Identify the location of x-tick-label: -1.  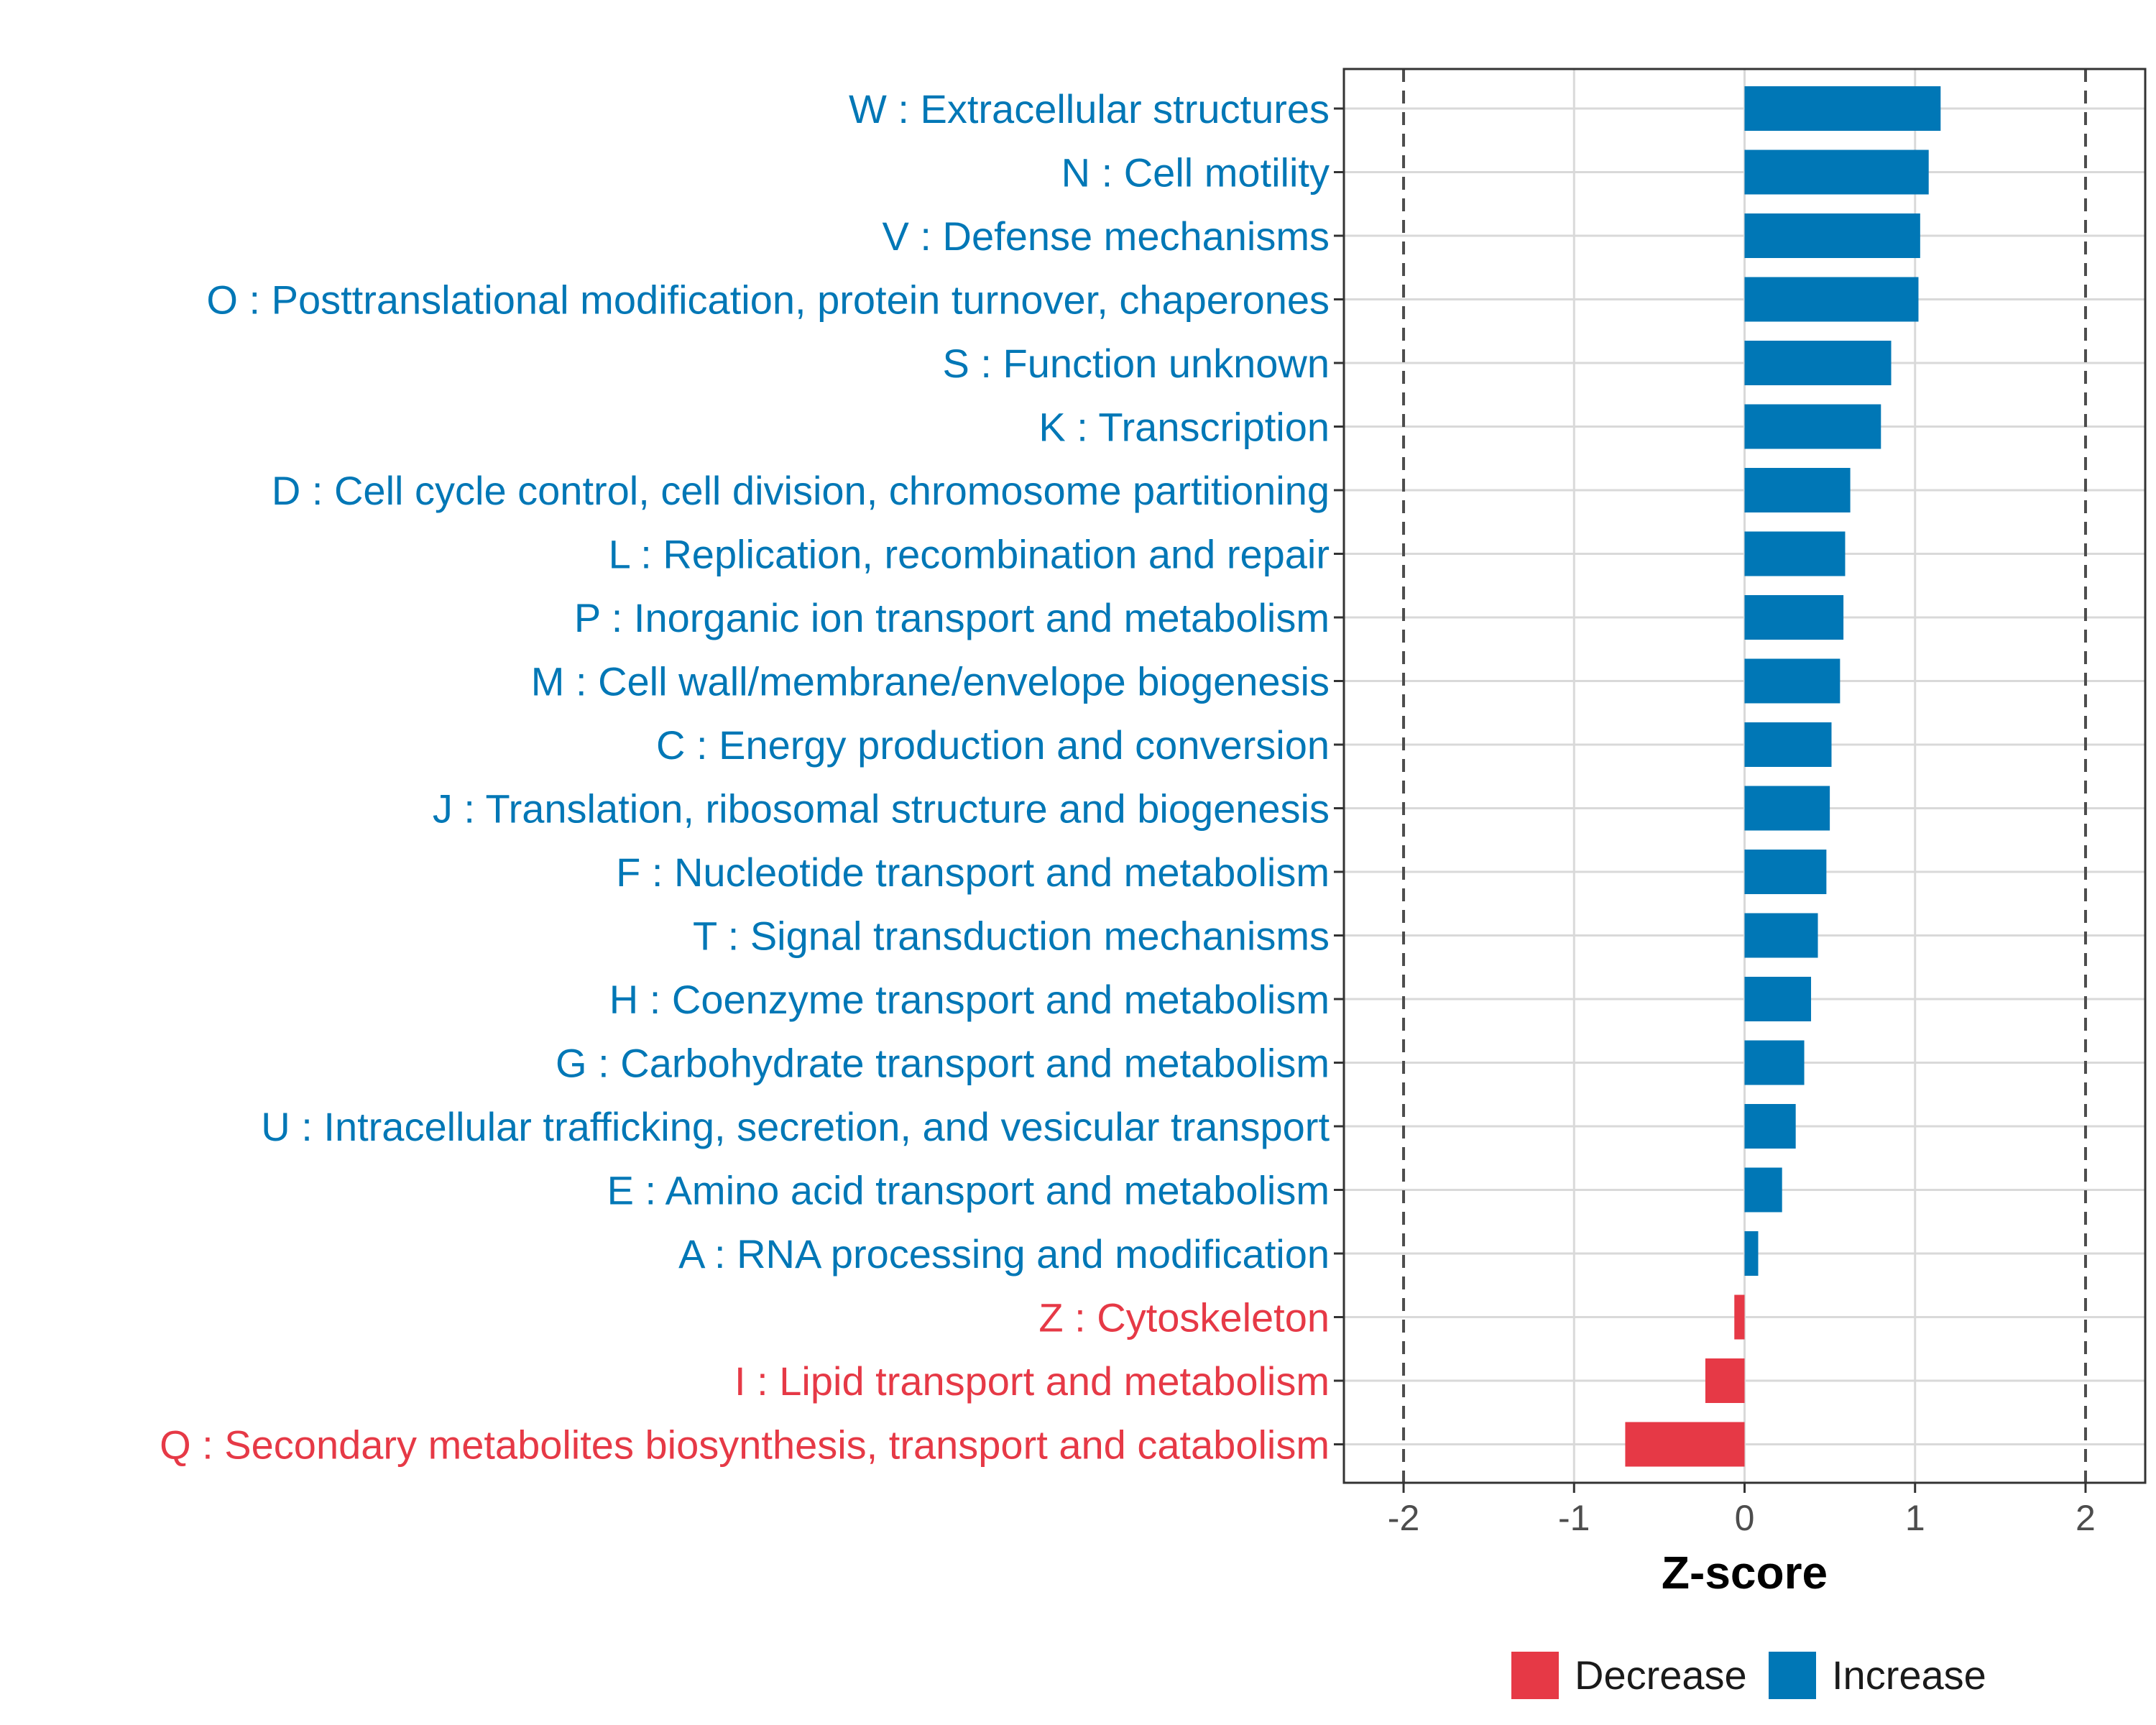
(1574, 1518).